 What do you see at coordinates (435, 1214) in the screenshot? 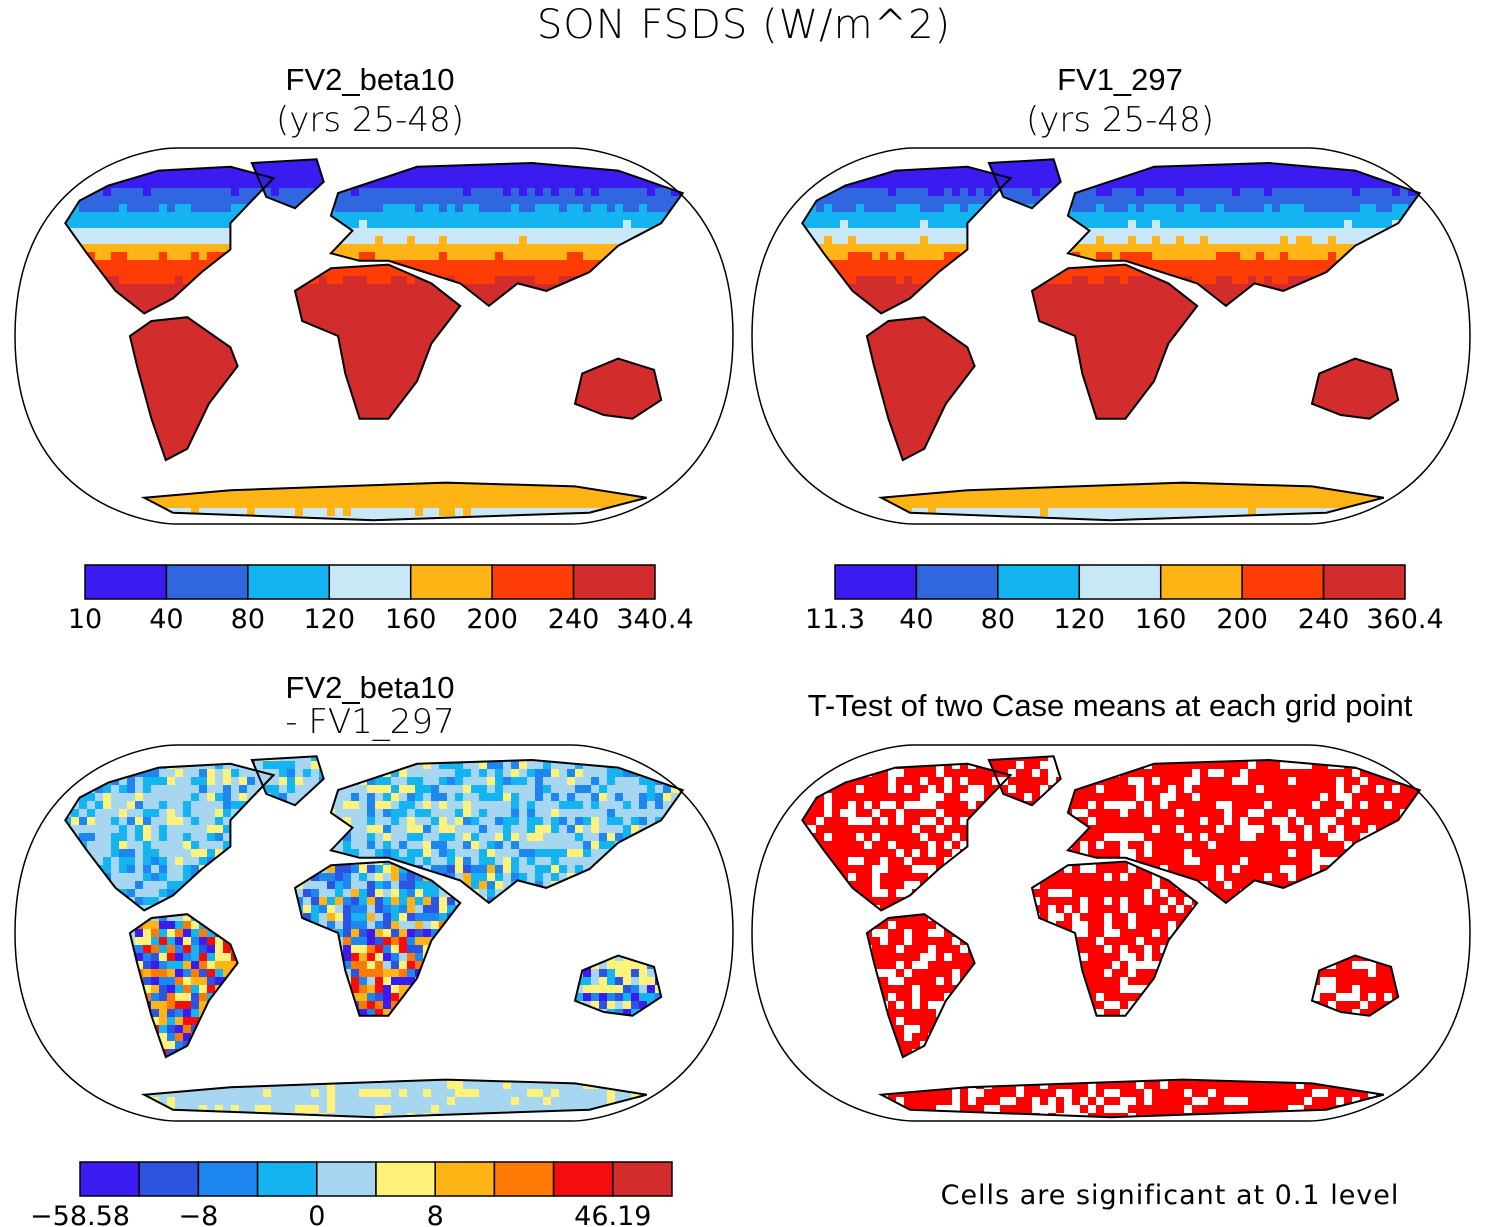
I see `colorbar-tick-label: 8` at bounding box center [435, 1214].